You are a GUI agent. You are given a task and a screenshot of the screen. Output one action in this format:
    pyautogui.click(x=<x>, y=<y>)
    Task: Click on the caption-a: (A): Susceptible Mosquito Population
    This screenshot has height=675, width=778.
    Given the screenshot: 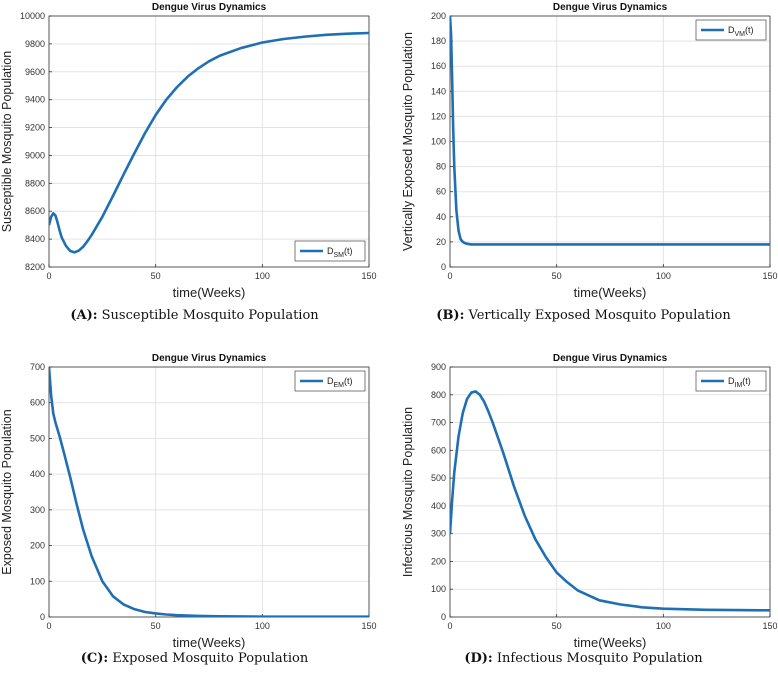 What is the action you would take?
    pyautogui.click(x=194, y=315)
    